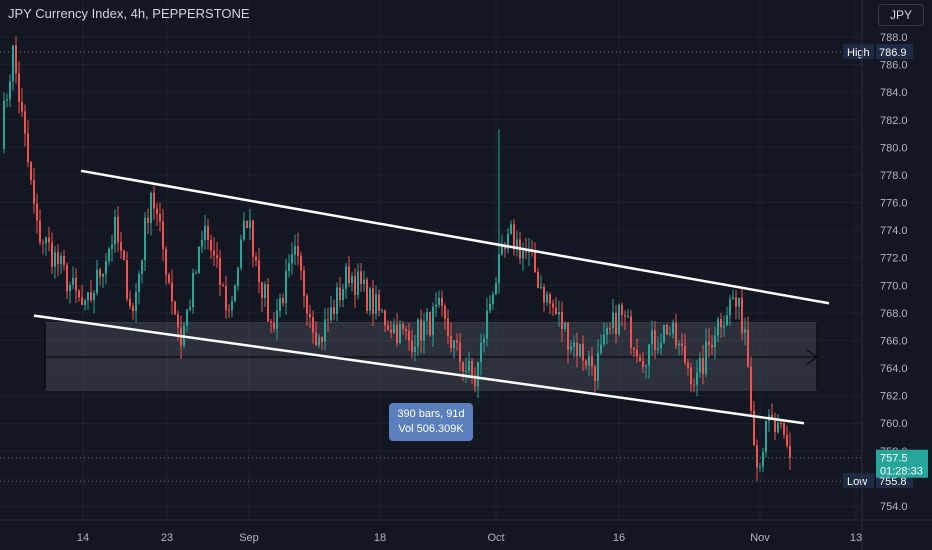  I want to click on y-tick-label: 780.0, so click(894, 148).